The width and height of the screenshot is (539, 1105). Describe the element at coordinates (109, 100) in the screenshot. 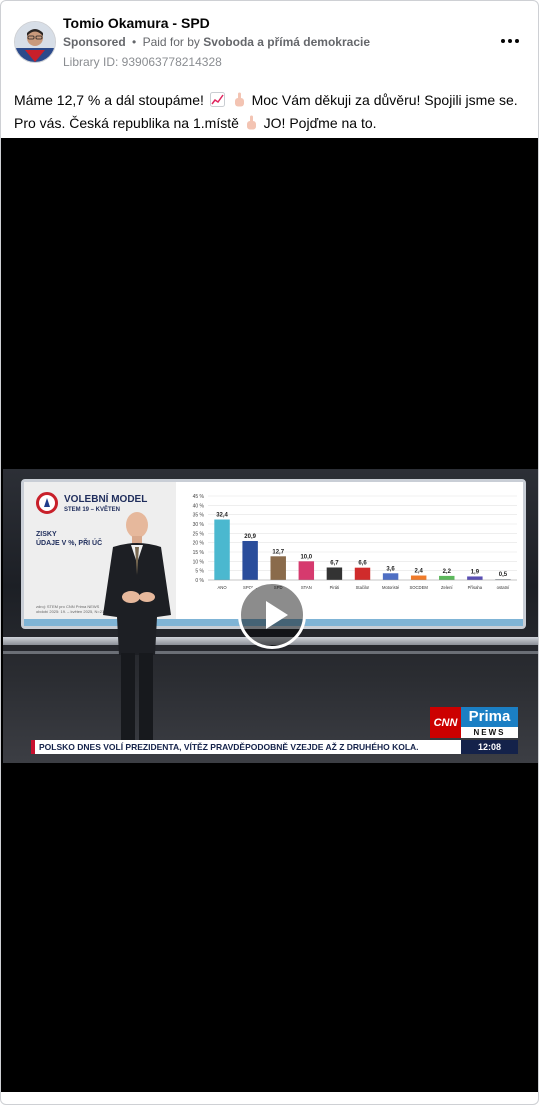

I see `ad-text-segment: Máme 12,7 % a dál stoupáme!` at that location.